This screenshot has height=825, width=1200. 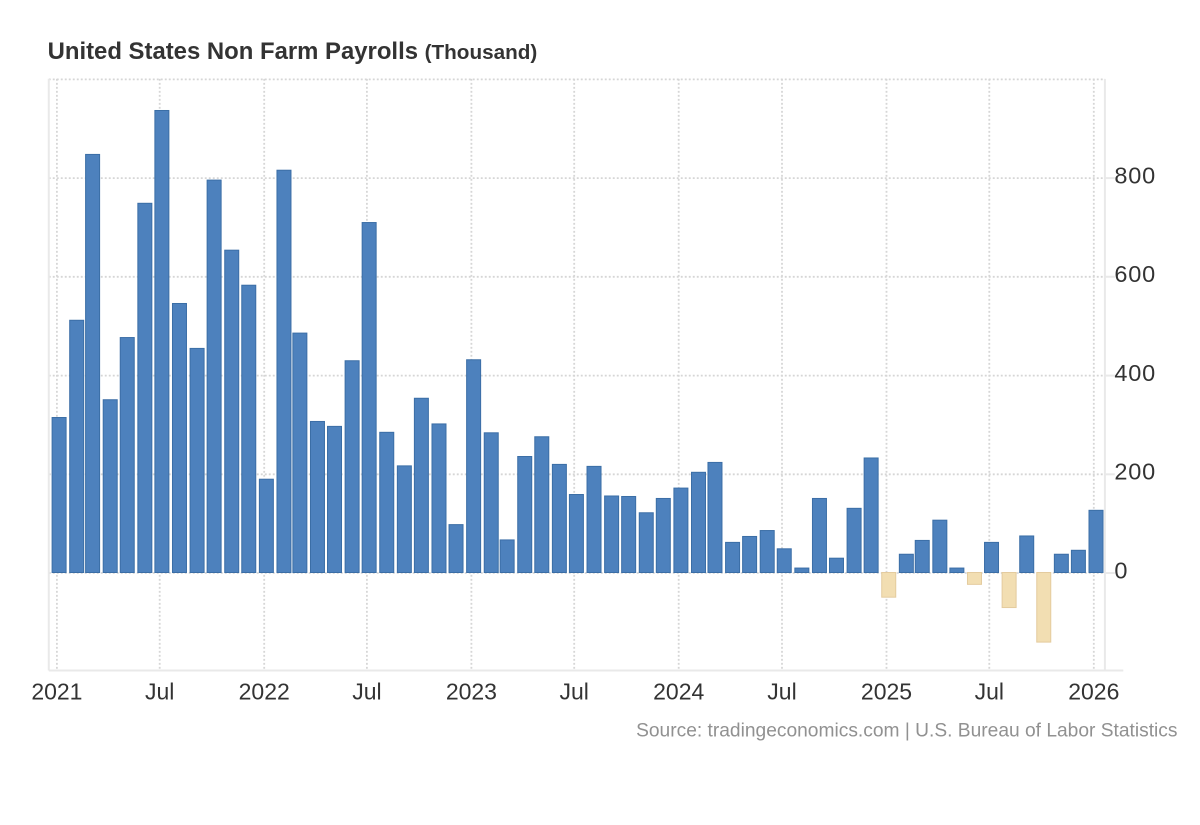 I want to click on svg-text: 2026, so click(x=1093, y=692).